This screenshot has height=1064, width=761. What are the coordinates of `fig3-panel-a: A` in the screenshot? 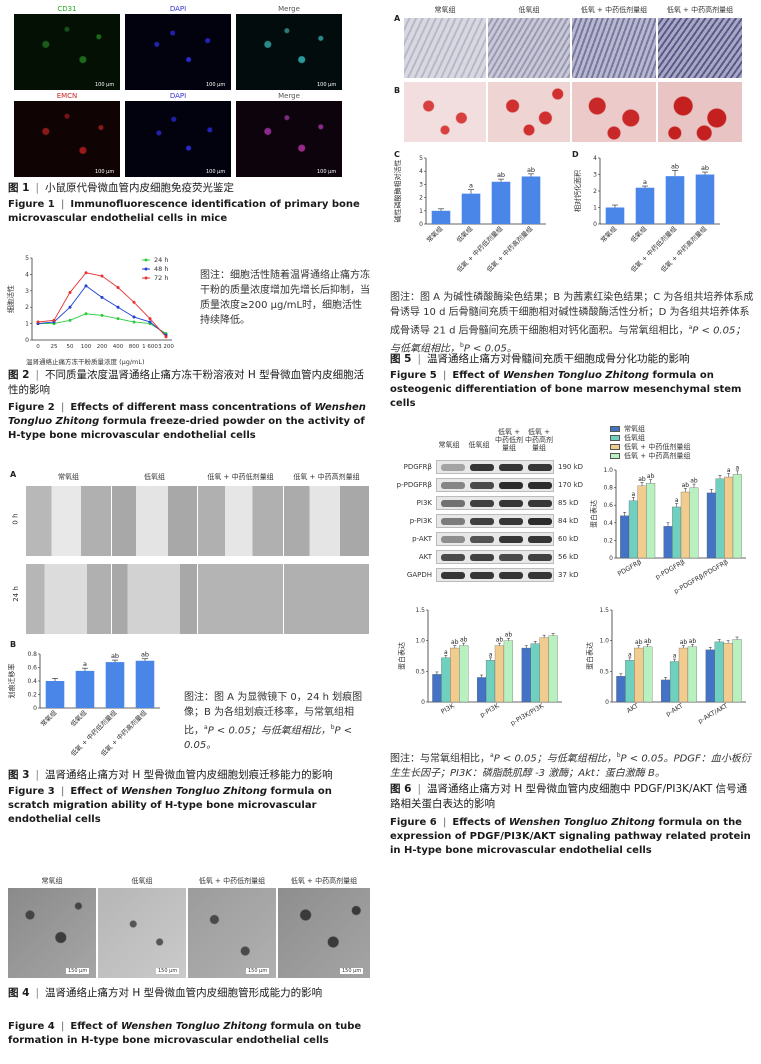 It's located at (13, 474).